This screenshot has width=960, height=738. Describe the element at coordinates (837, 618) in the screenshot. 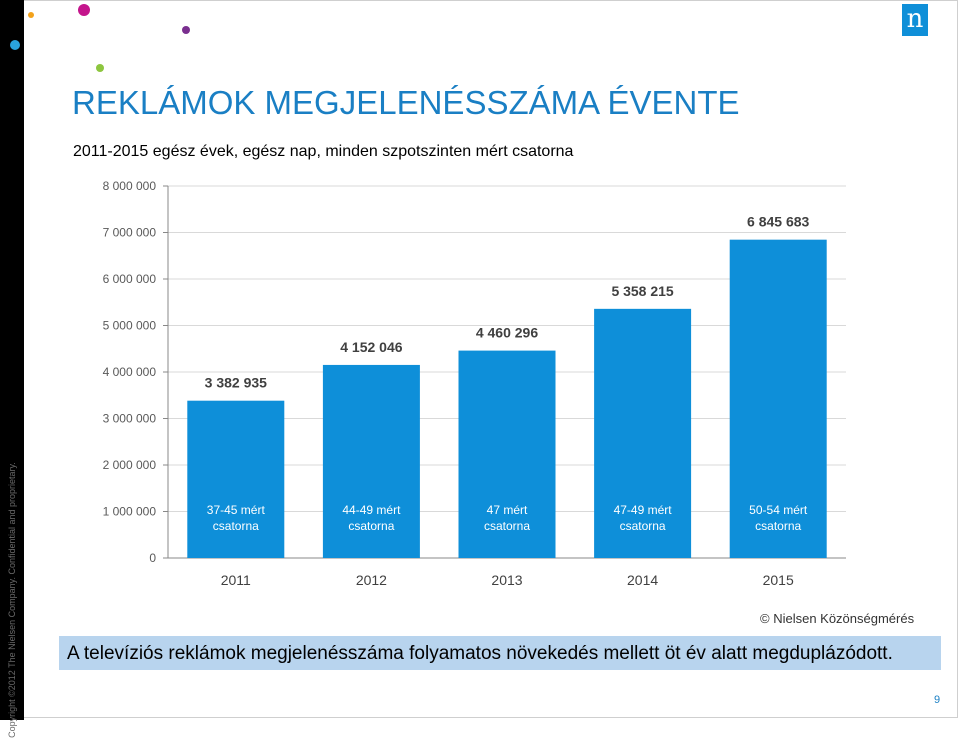

I see `source-note: © Nielsen Közönségmérés` at that location.